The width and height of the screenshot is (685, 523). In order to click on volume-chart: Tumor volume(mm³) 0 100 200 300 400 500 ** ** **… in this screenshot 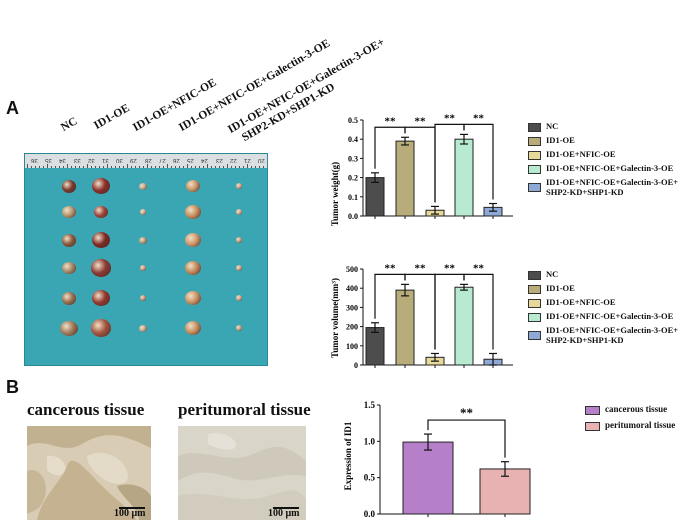, I will do `click(421, 316)`.